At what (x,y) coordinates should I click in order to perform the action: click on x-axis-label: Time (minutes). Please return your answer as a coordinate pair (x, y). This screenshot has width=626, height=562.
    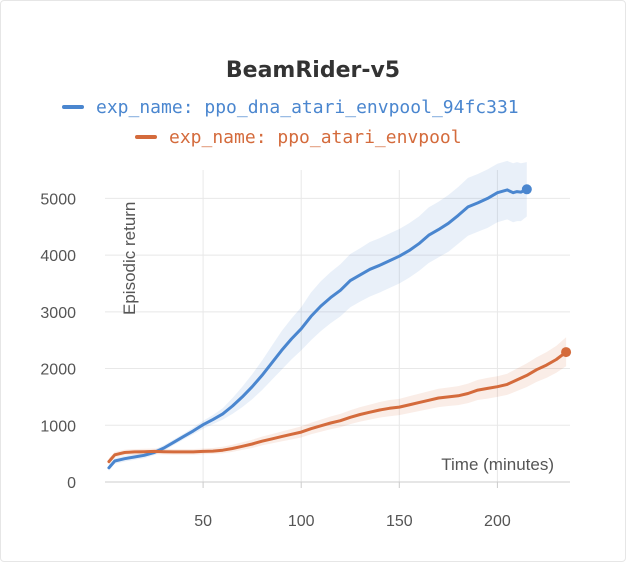
    Looking at the image, I should click on (497, 464).